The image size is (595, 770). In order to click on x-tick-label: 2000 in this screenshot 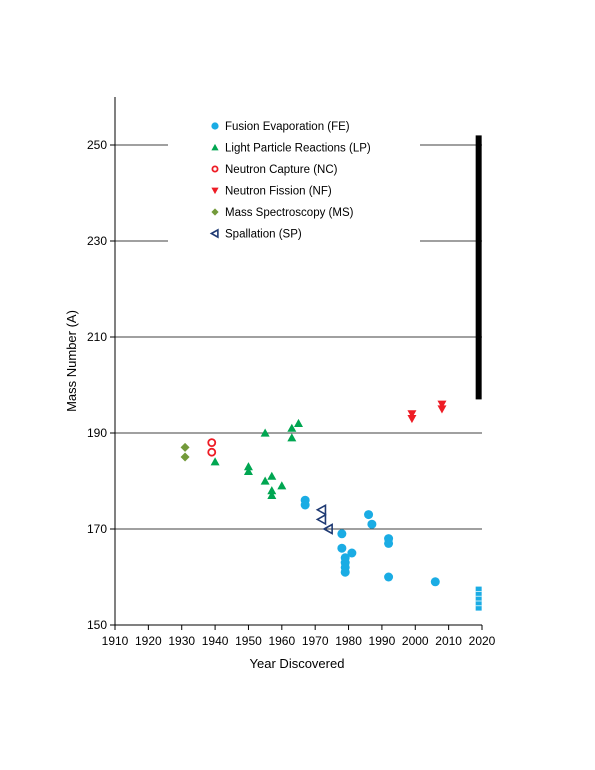, I will do `click(415, 641)`.